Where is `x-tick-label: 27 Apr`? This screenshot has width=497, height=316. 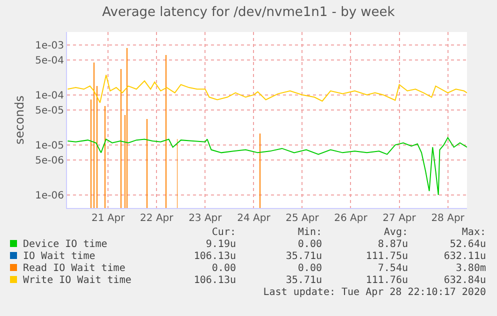 x-tick-label: 27 Apr is located at coordinates (399, 218).